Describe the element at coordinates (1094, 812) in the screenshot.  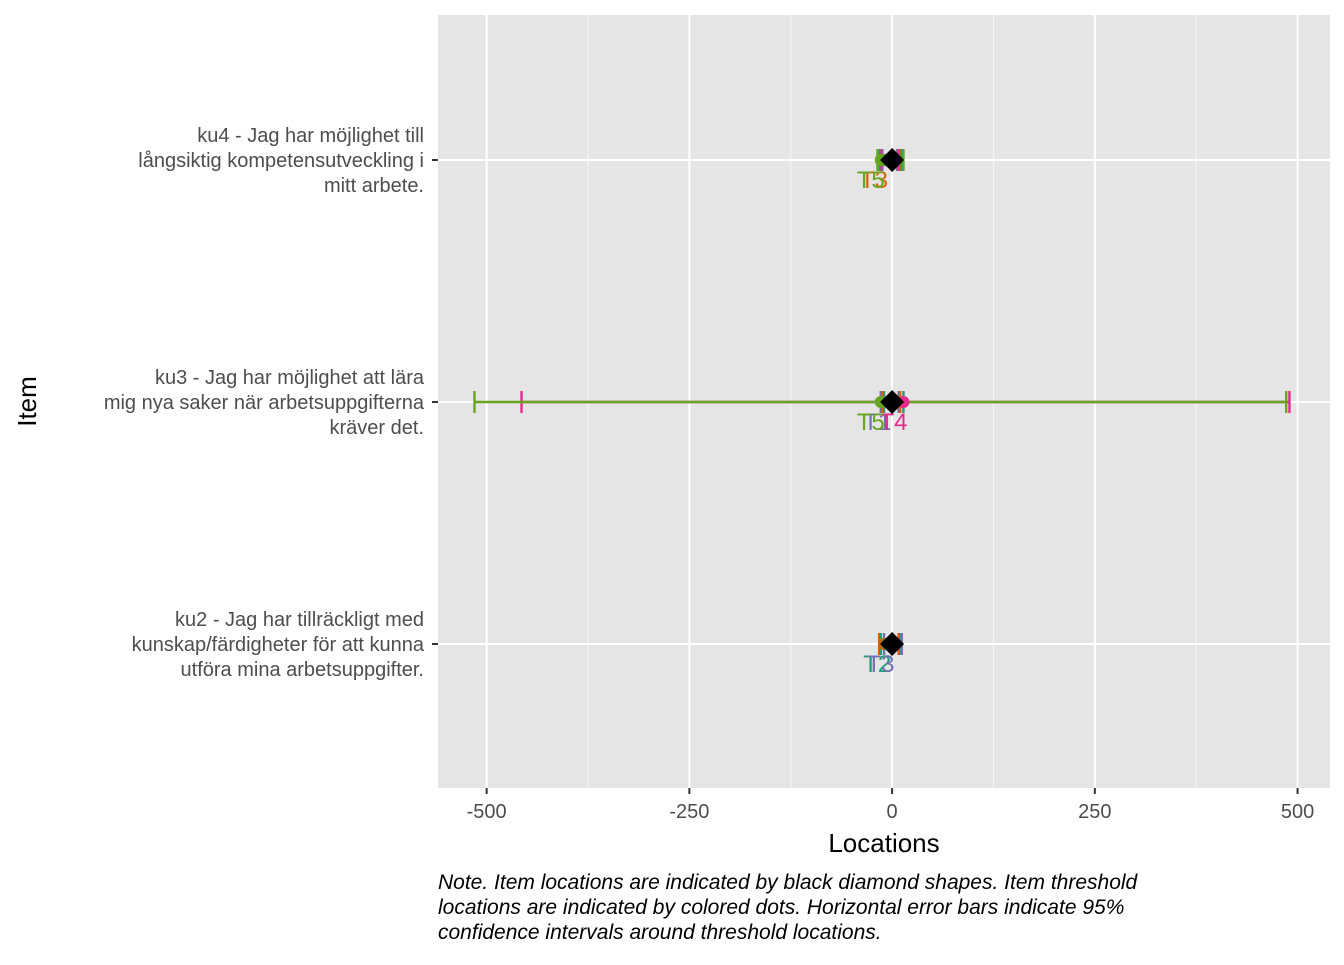
I see `x-tick-label: 250` at that location.